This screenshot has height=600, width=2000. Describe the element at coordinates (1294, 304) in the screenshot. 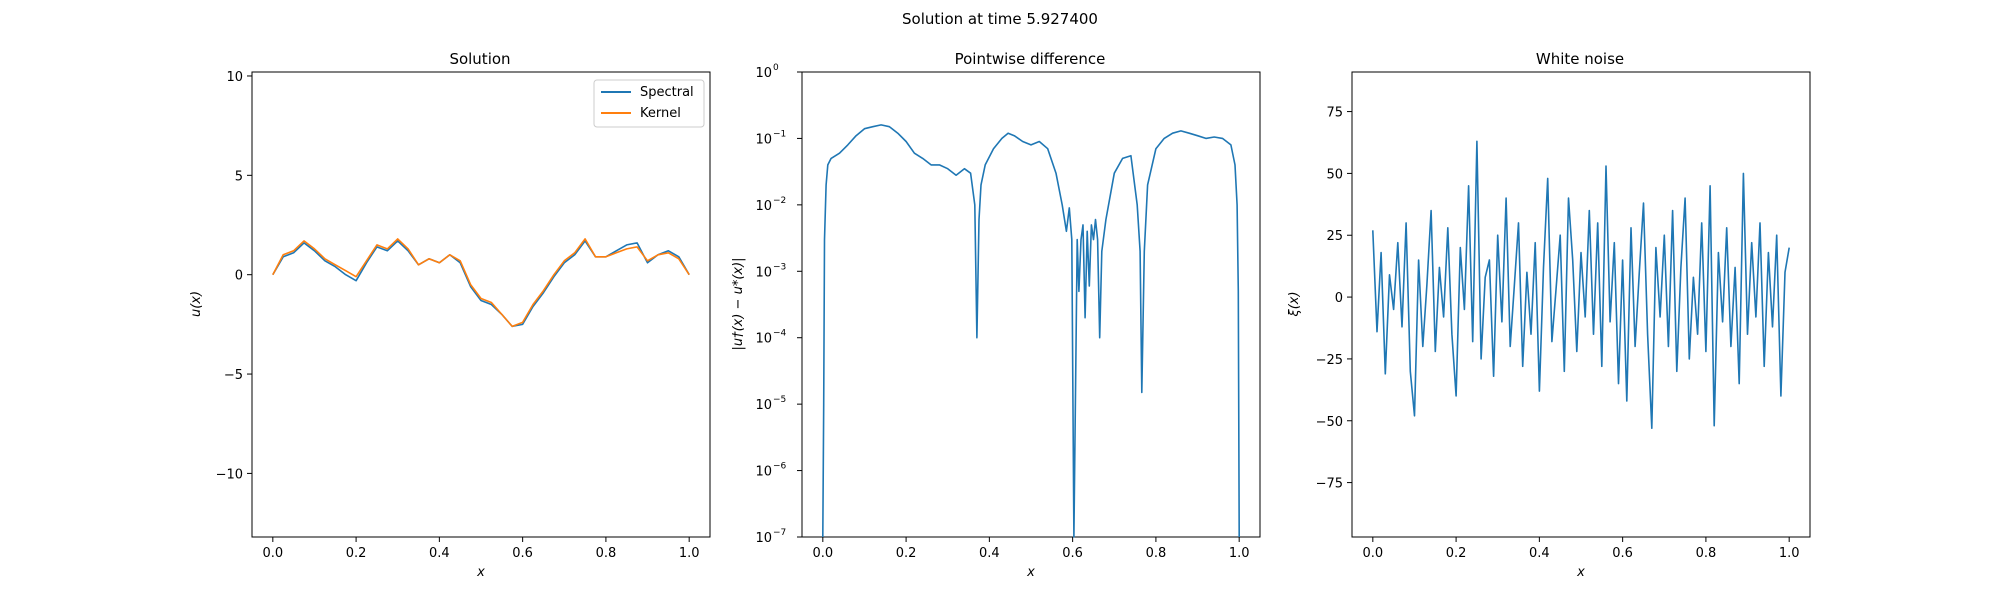

I see `noise-ylabel: ξ(x)` at that location.